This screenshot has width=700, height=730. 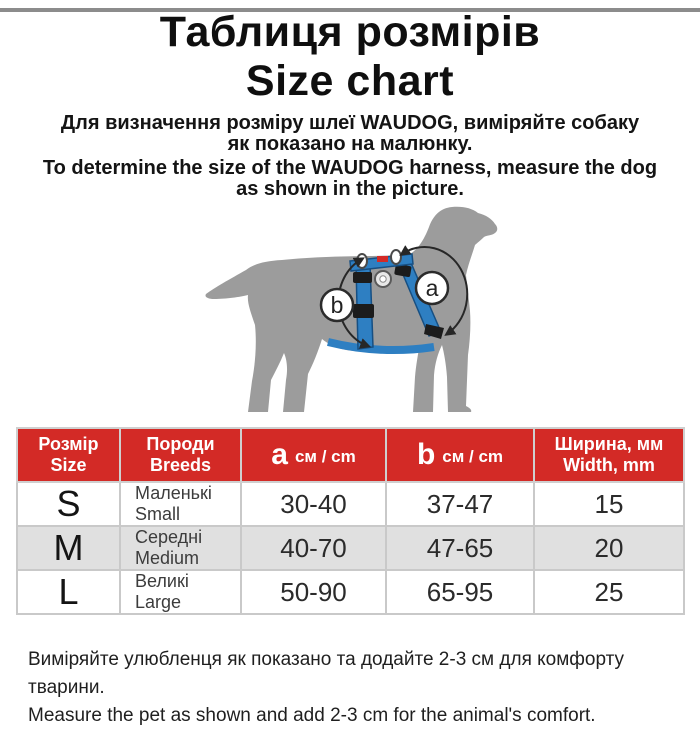 What do you see at coordinates (383, 279) in the screenshot?
I see `harness-tag-hole` at bounding box center [383, 279].